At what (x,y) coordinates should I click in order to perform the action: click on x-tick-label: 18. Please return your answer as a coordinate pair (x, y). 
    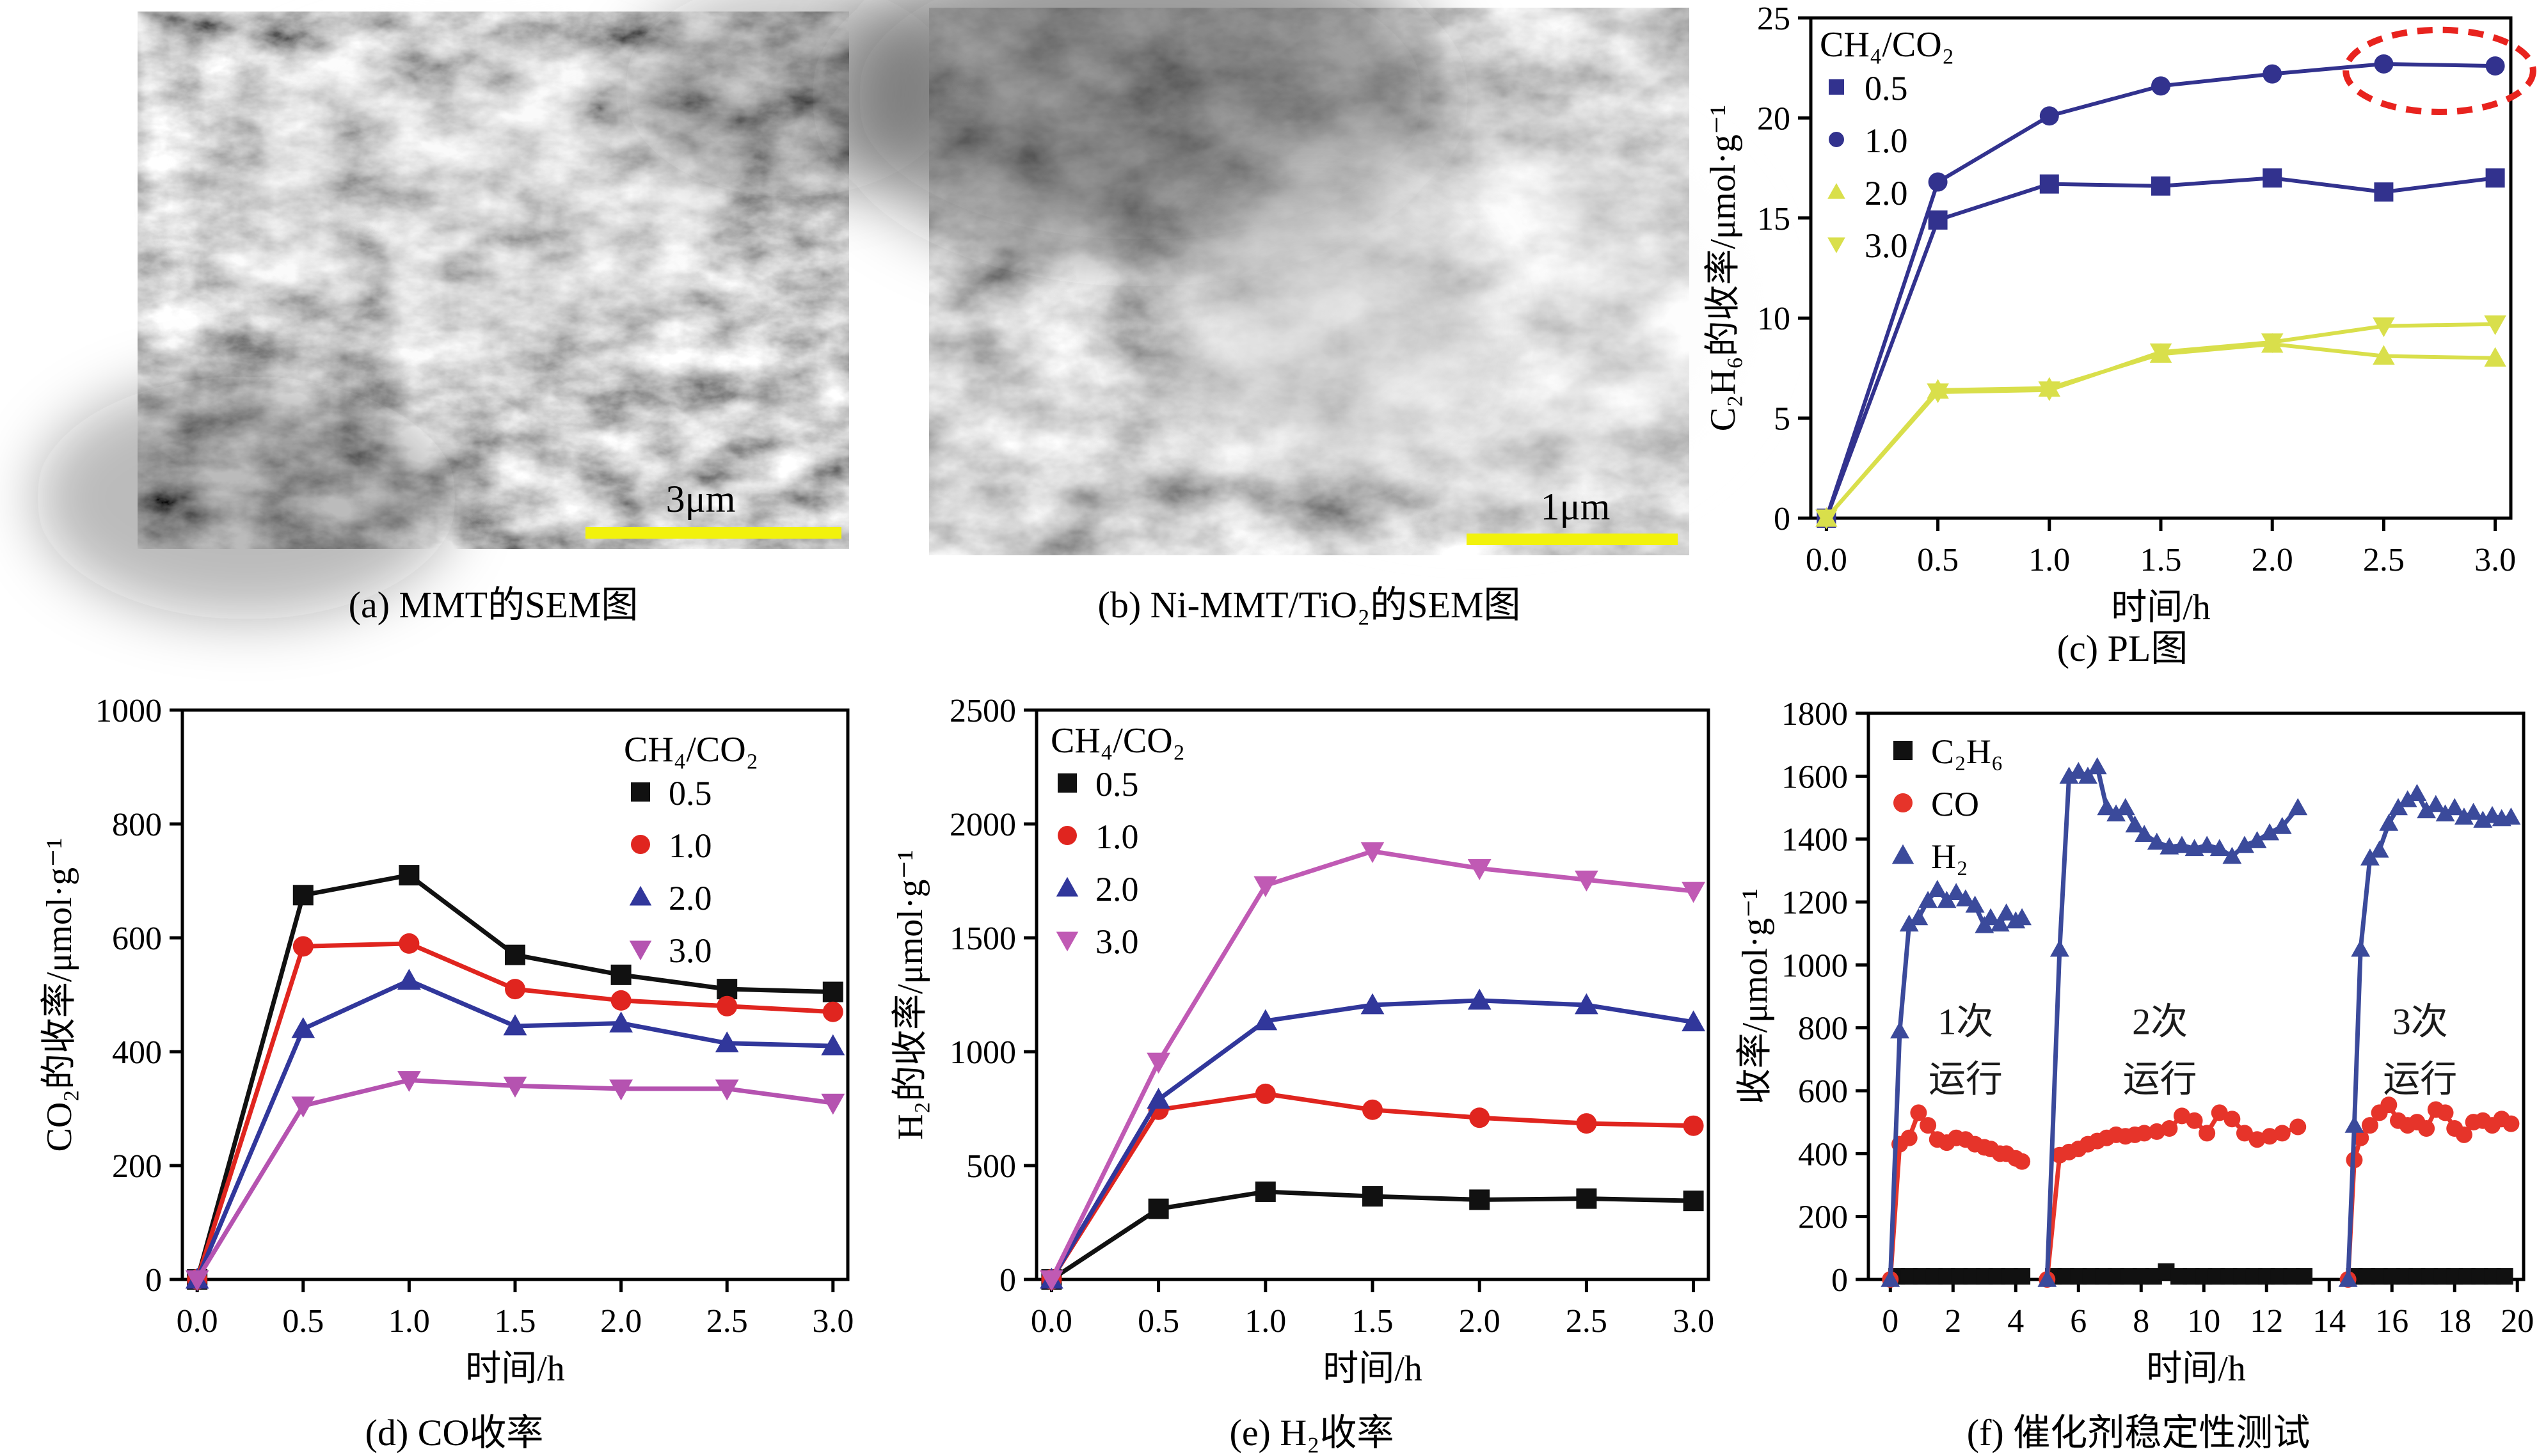
    Looking at the image, I should click on (2454, 1321).